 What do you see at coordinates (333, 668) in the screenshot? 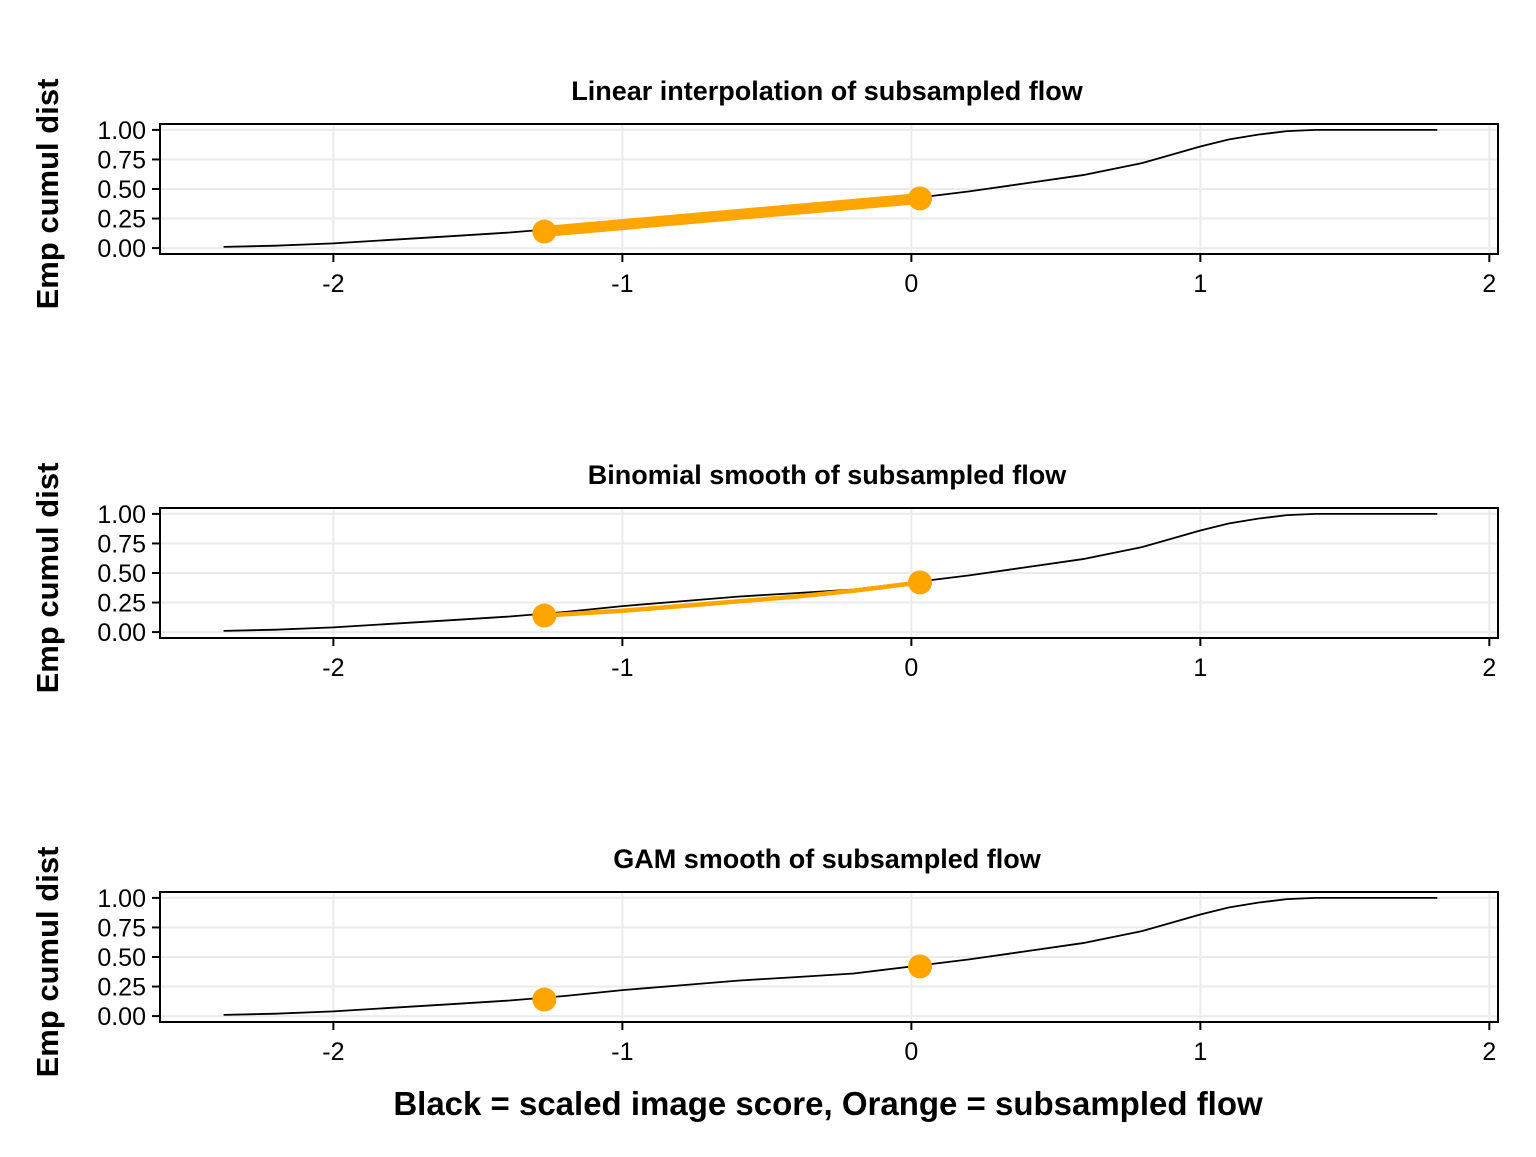
I see `x-tick-label-2-0: -2` at bounding box center [333, 668].